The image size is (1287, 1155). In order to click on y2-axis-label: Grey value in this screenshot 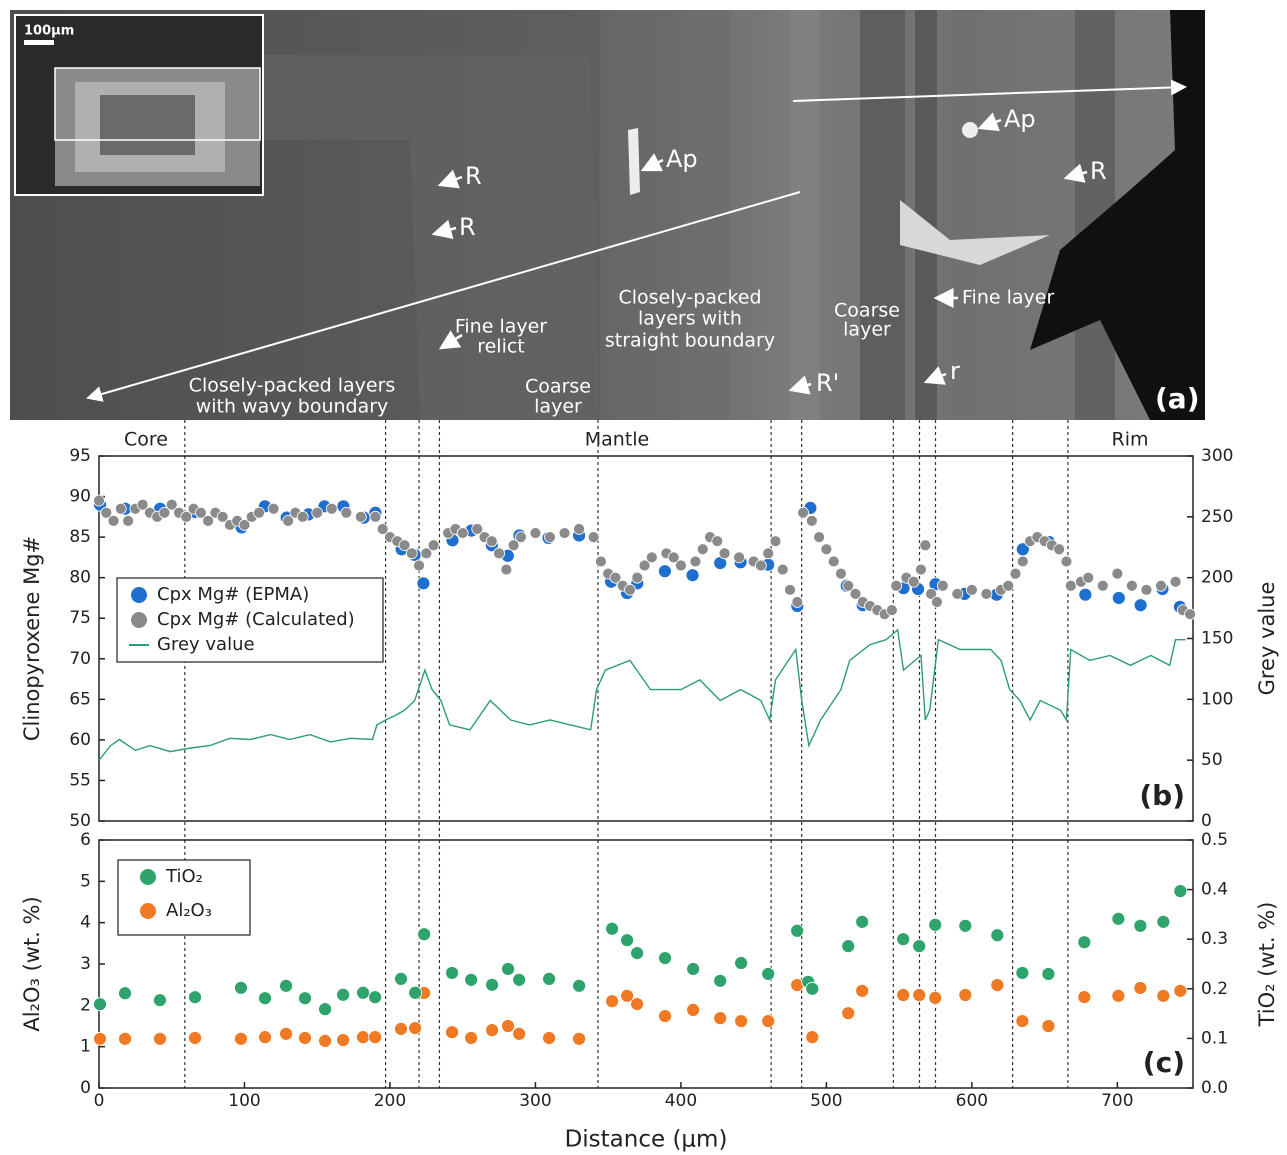, I will do `click(1267, 639)`.